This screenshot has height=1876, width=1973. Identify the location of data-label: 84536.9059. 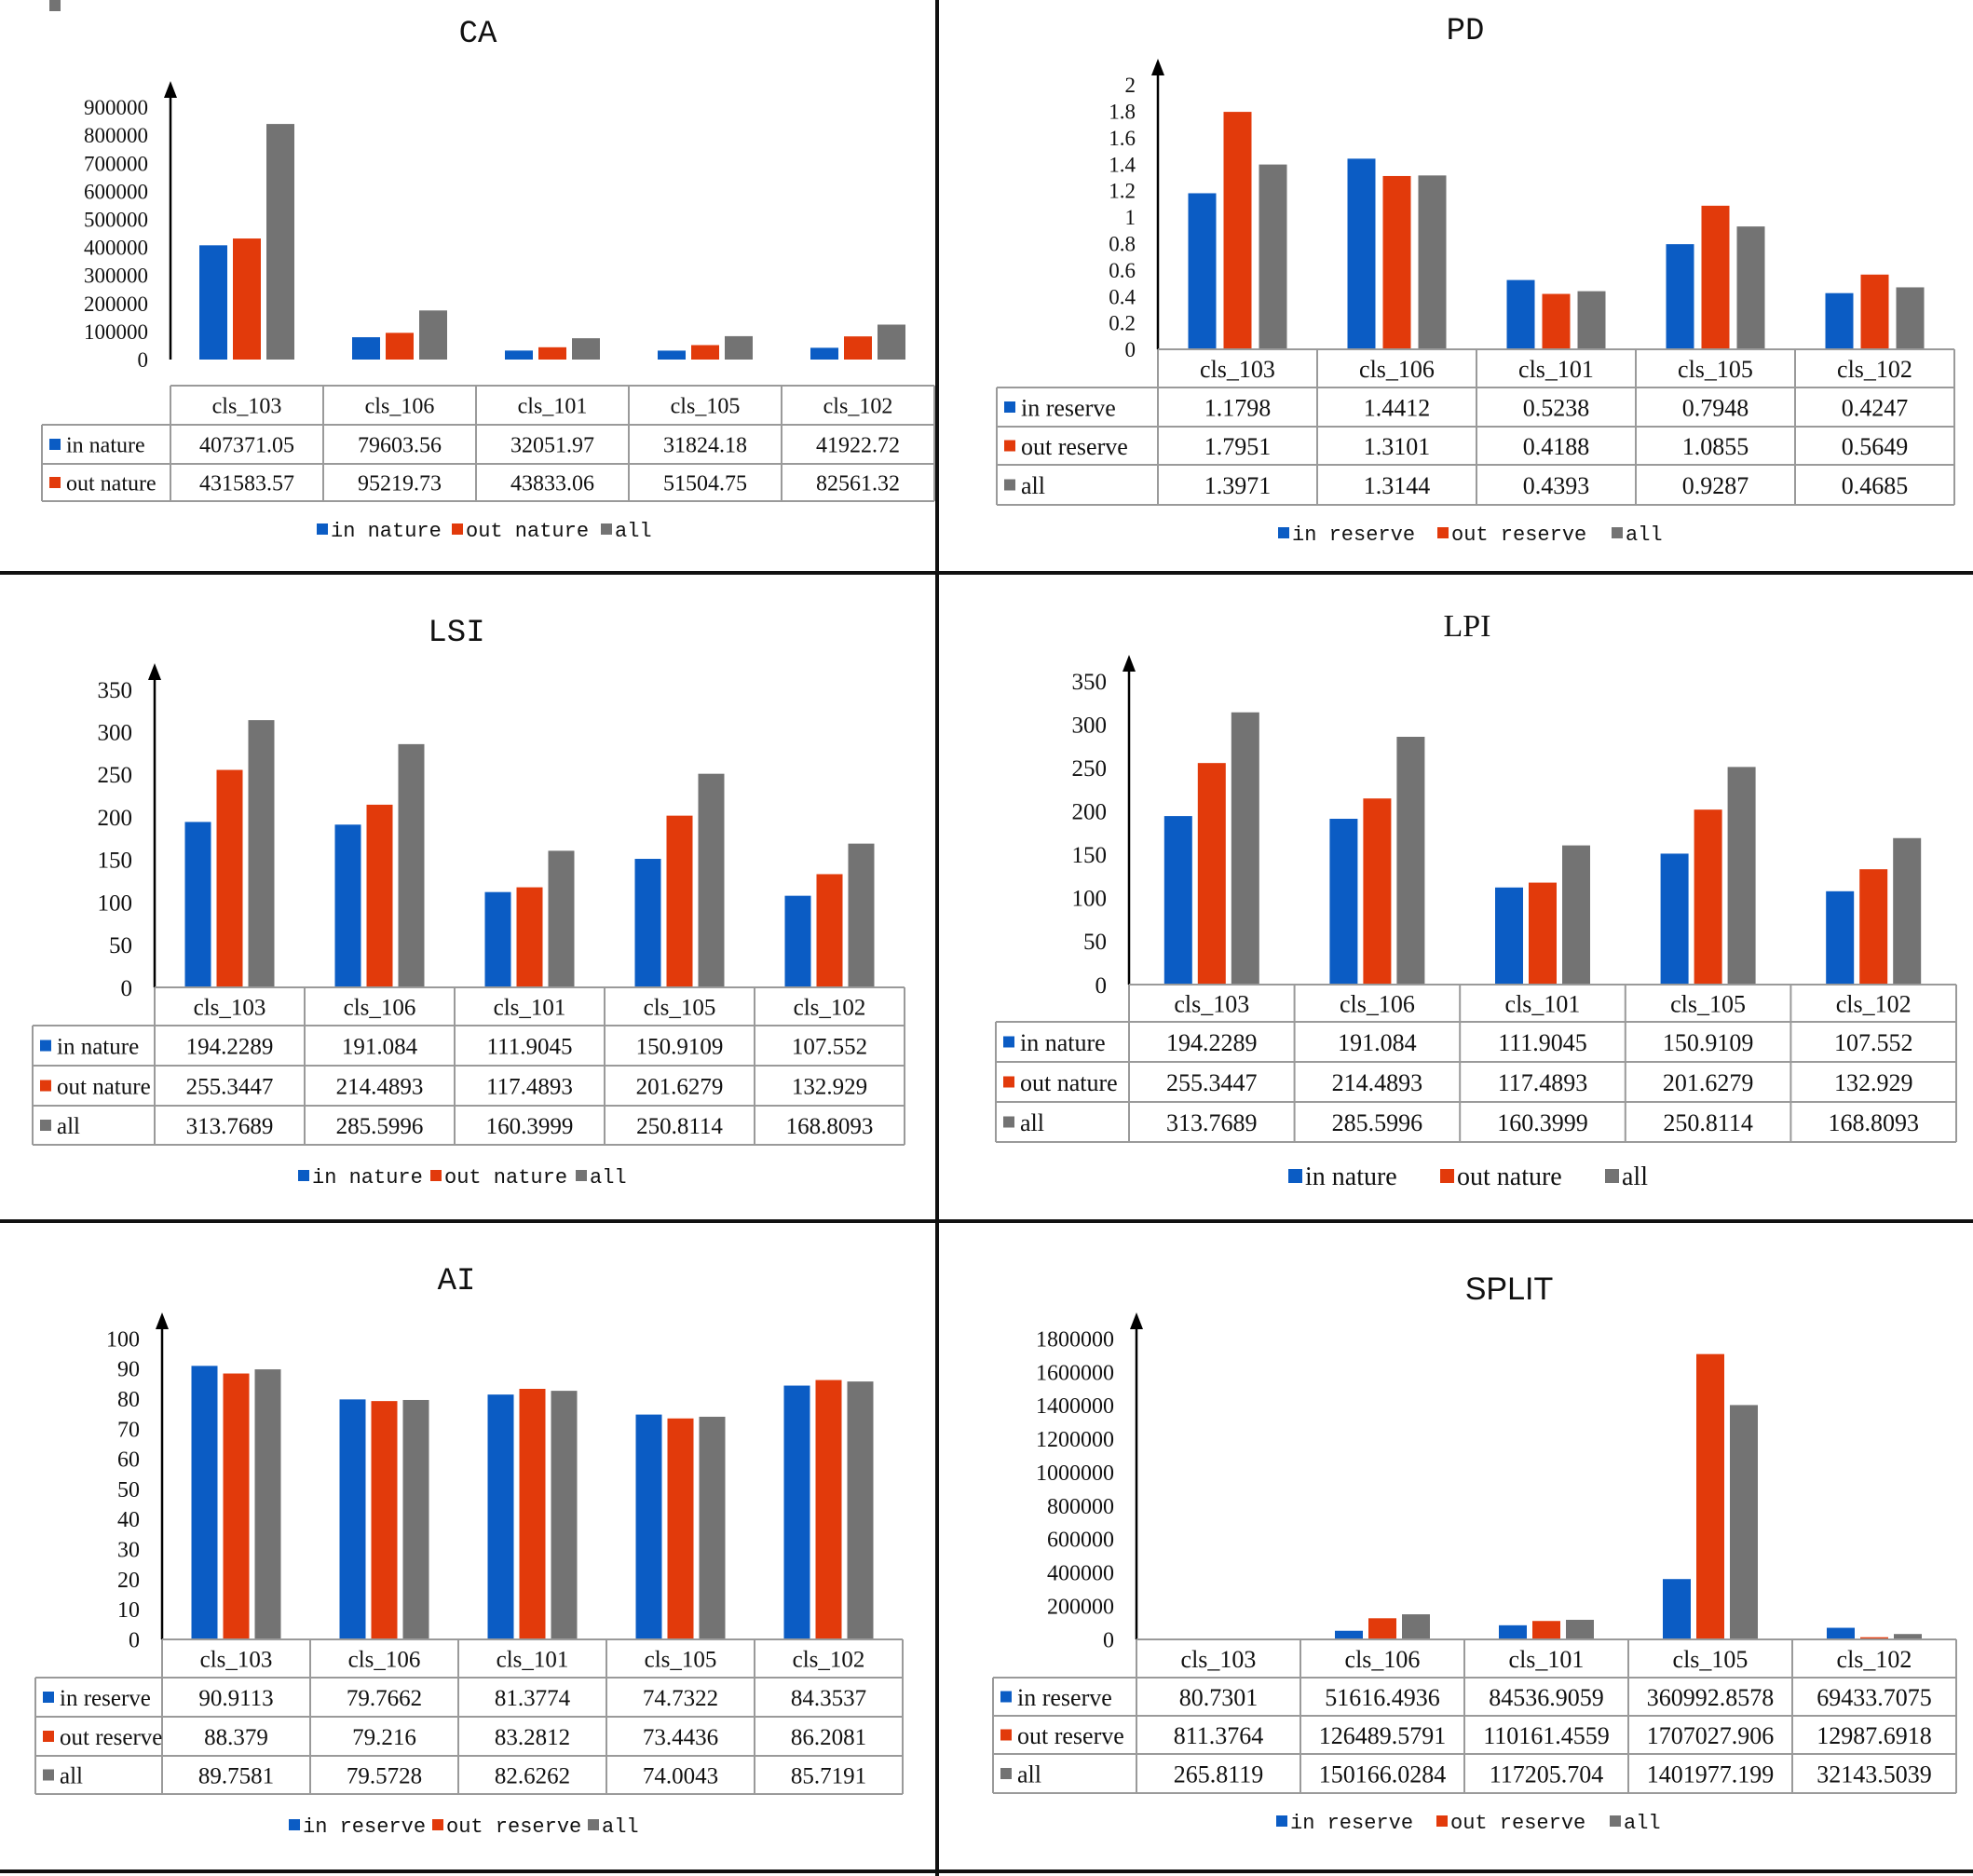
(1546, 1697).